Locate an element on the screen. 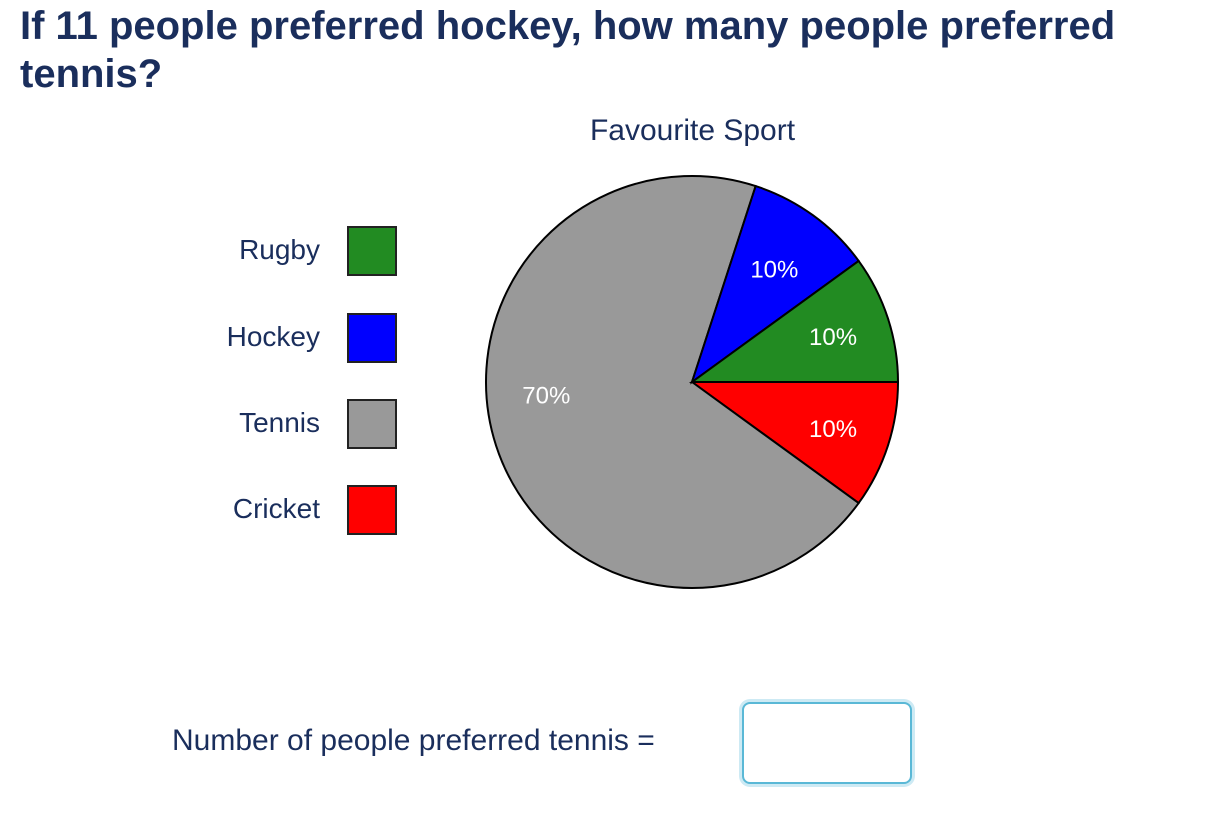  pie-slice-hockey is located at coordinates (775, 284).